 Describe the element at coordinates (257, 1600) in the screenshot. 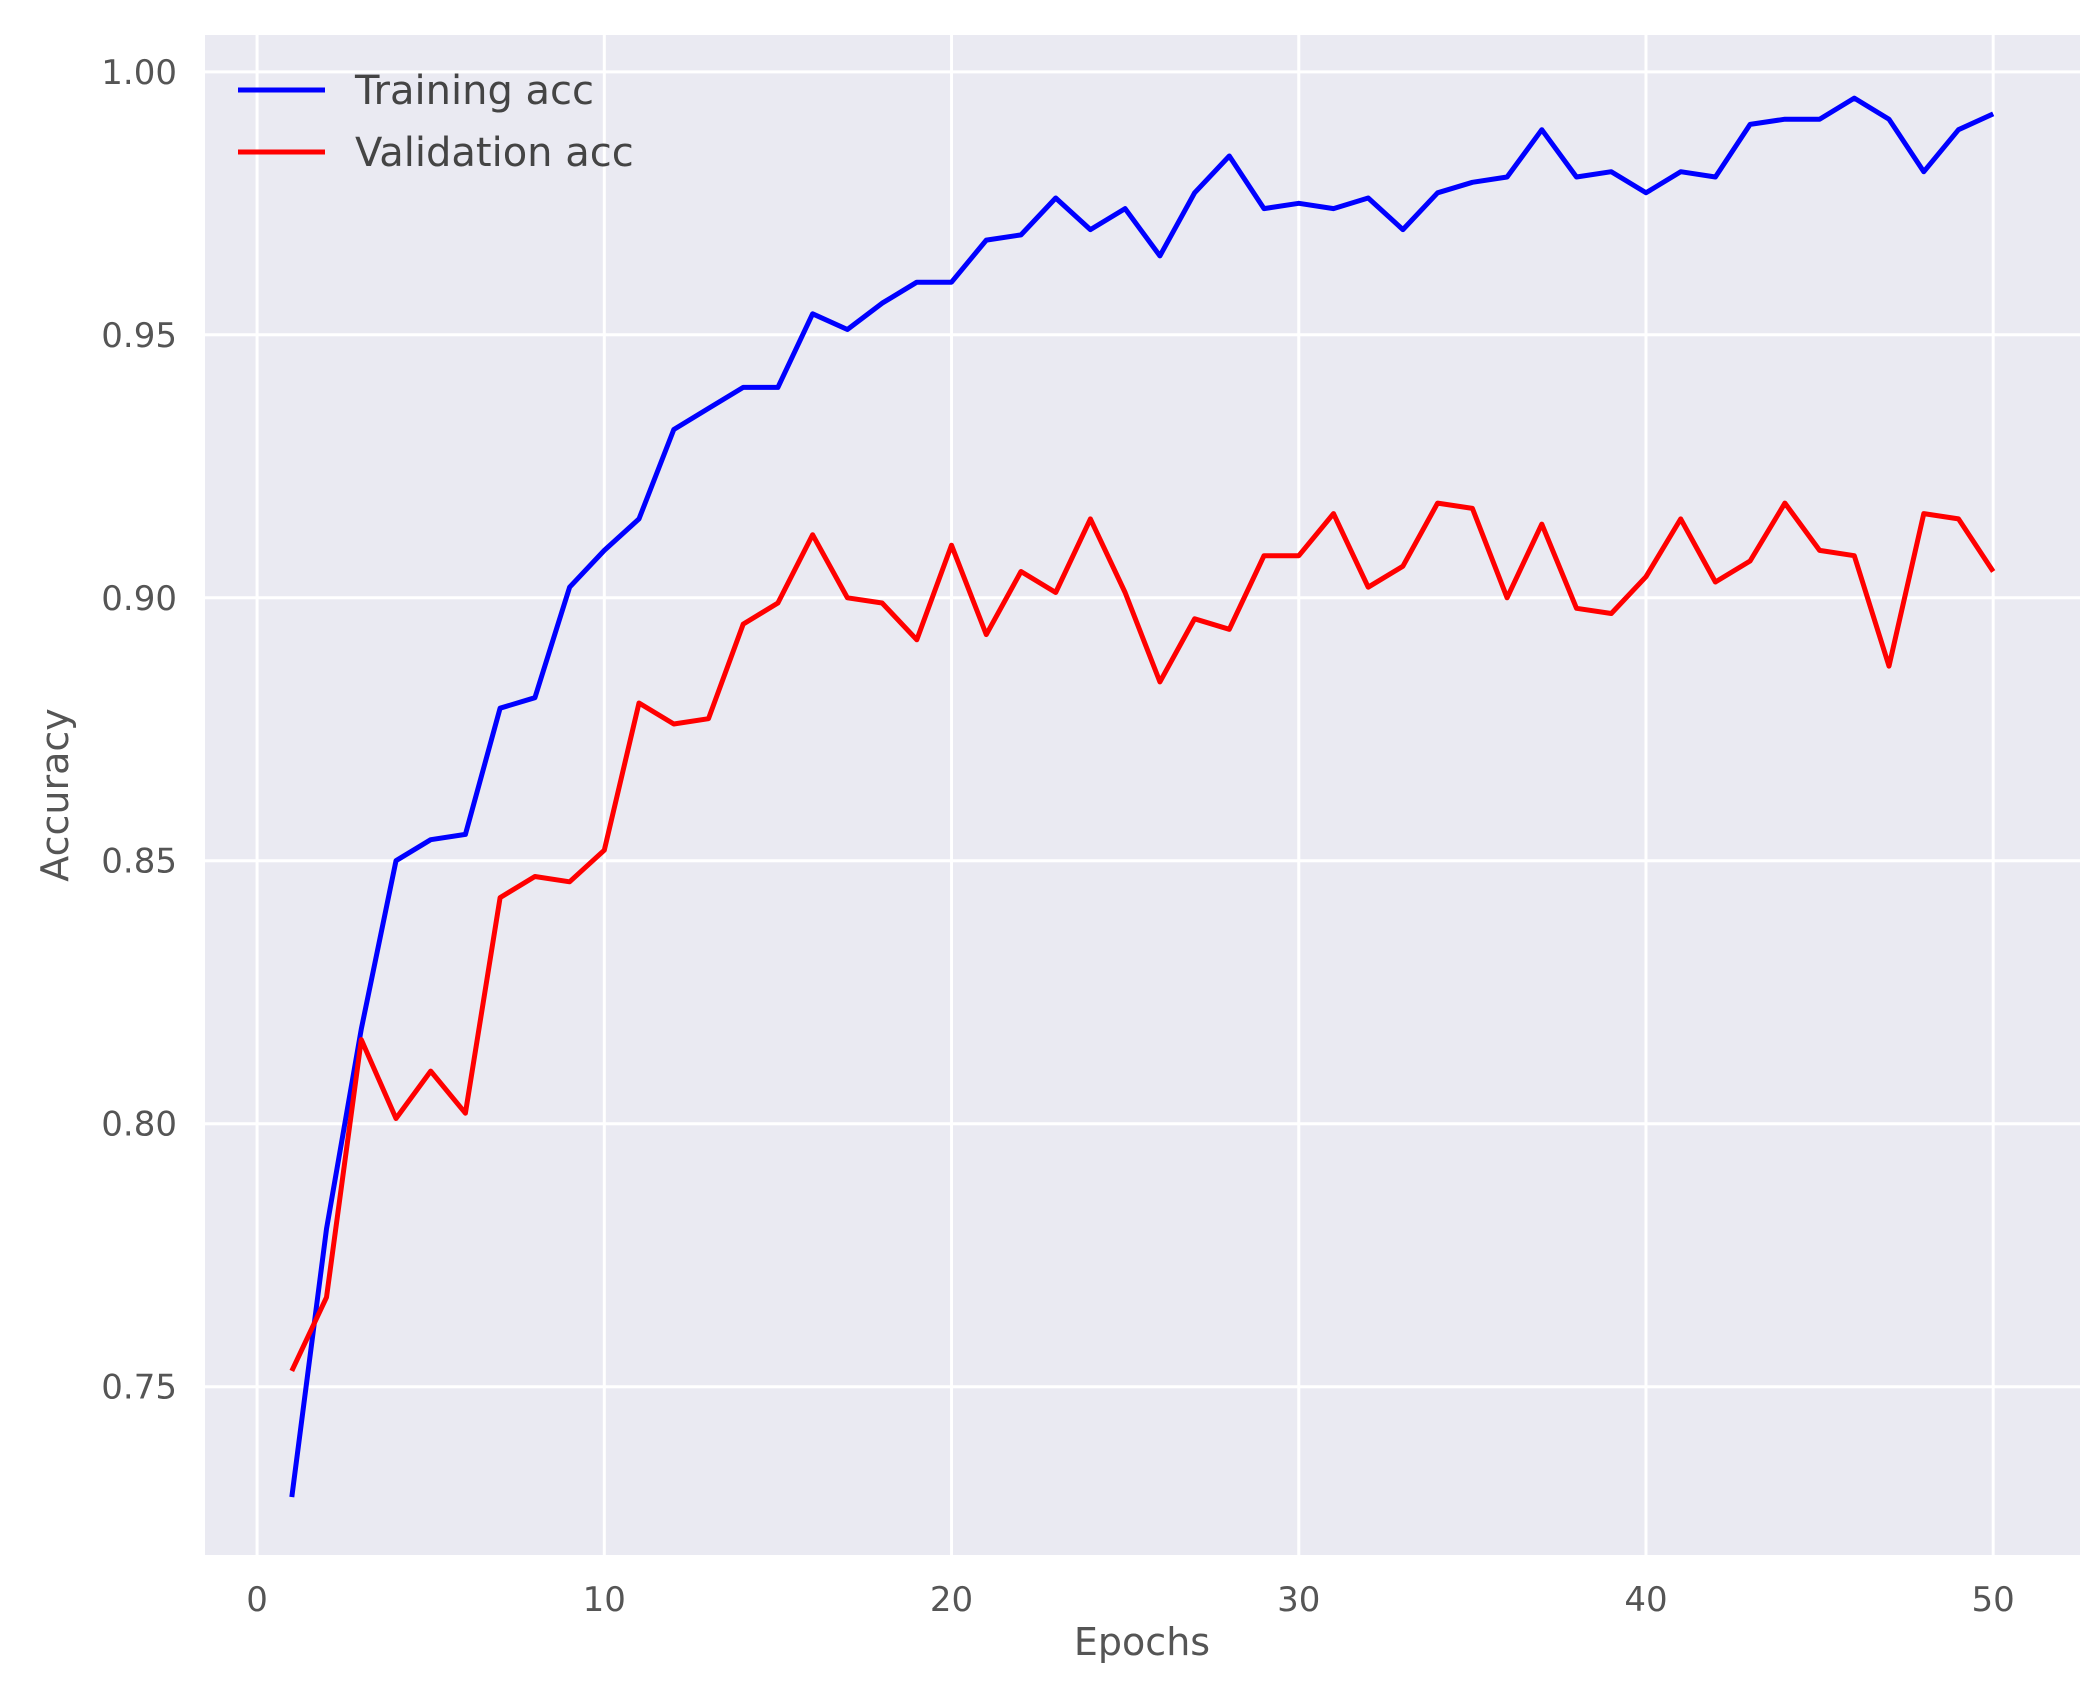

I see `x-tick-label: 0` at that location.